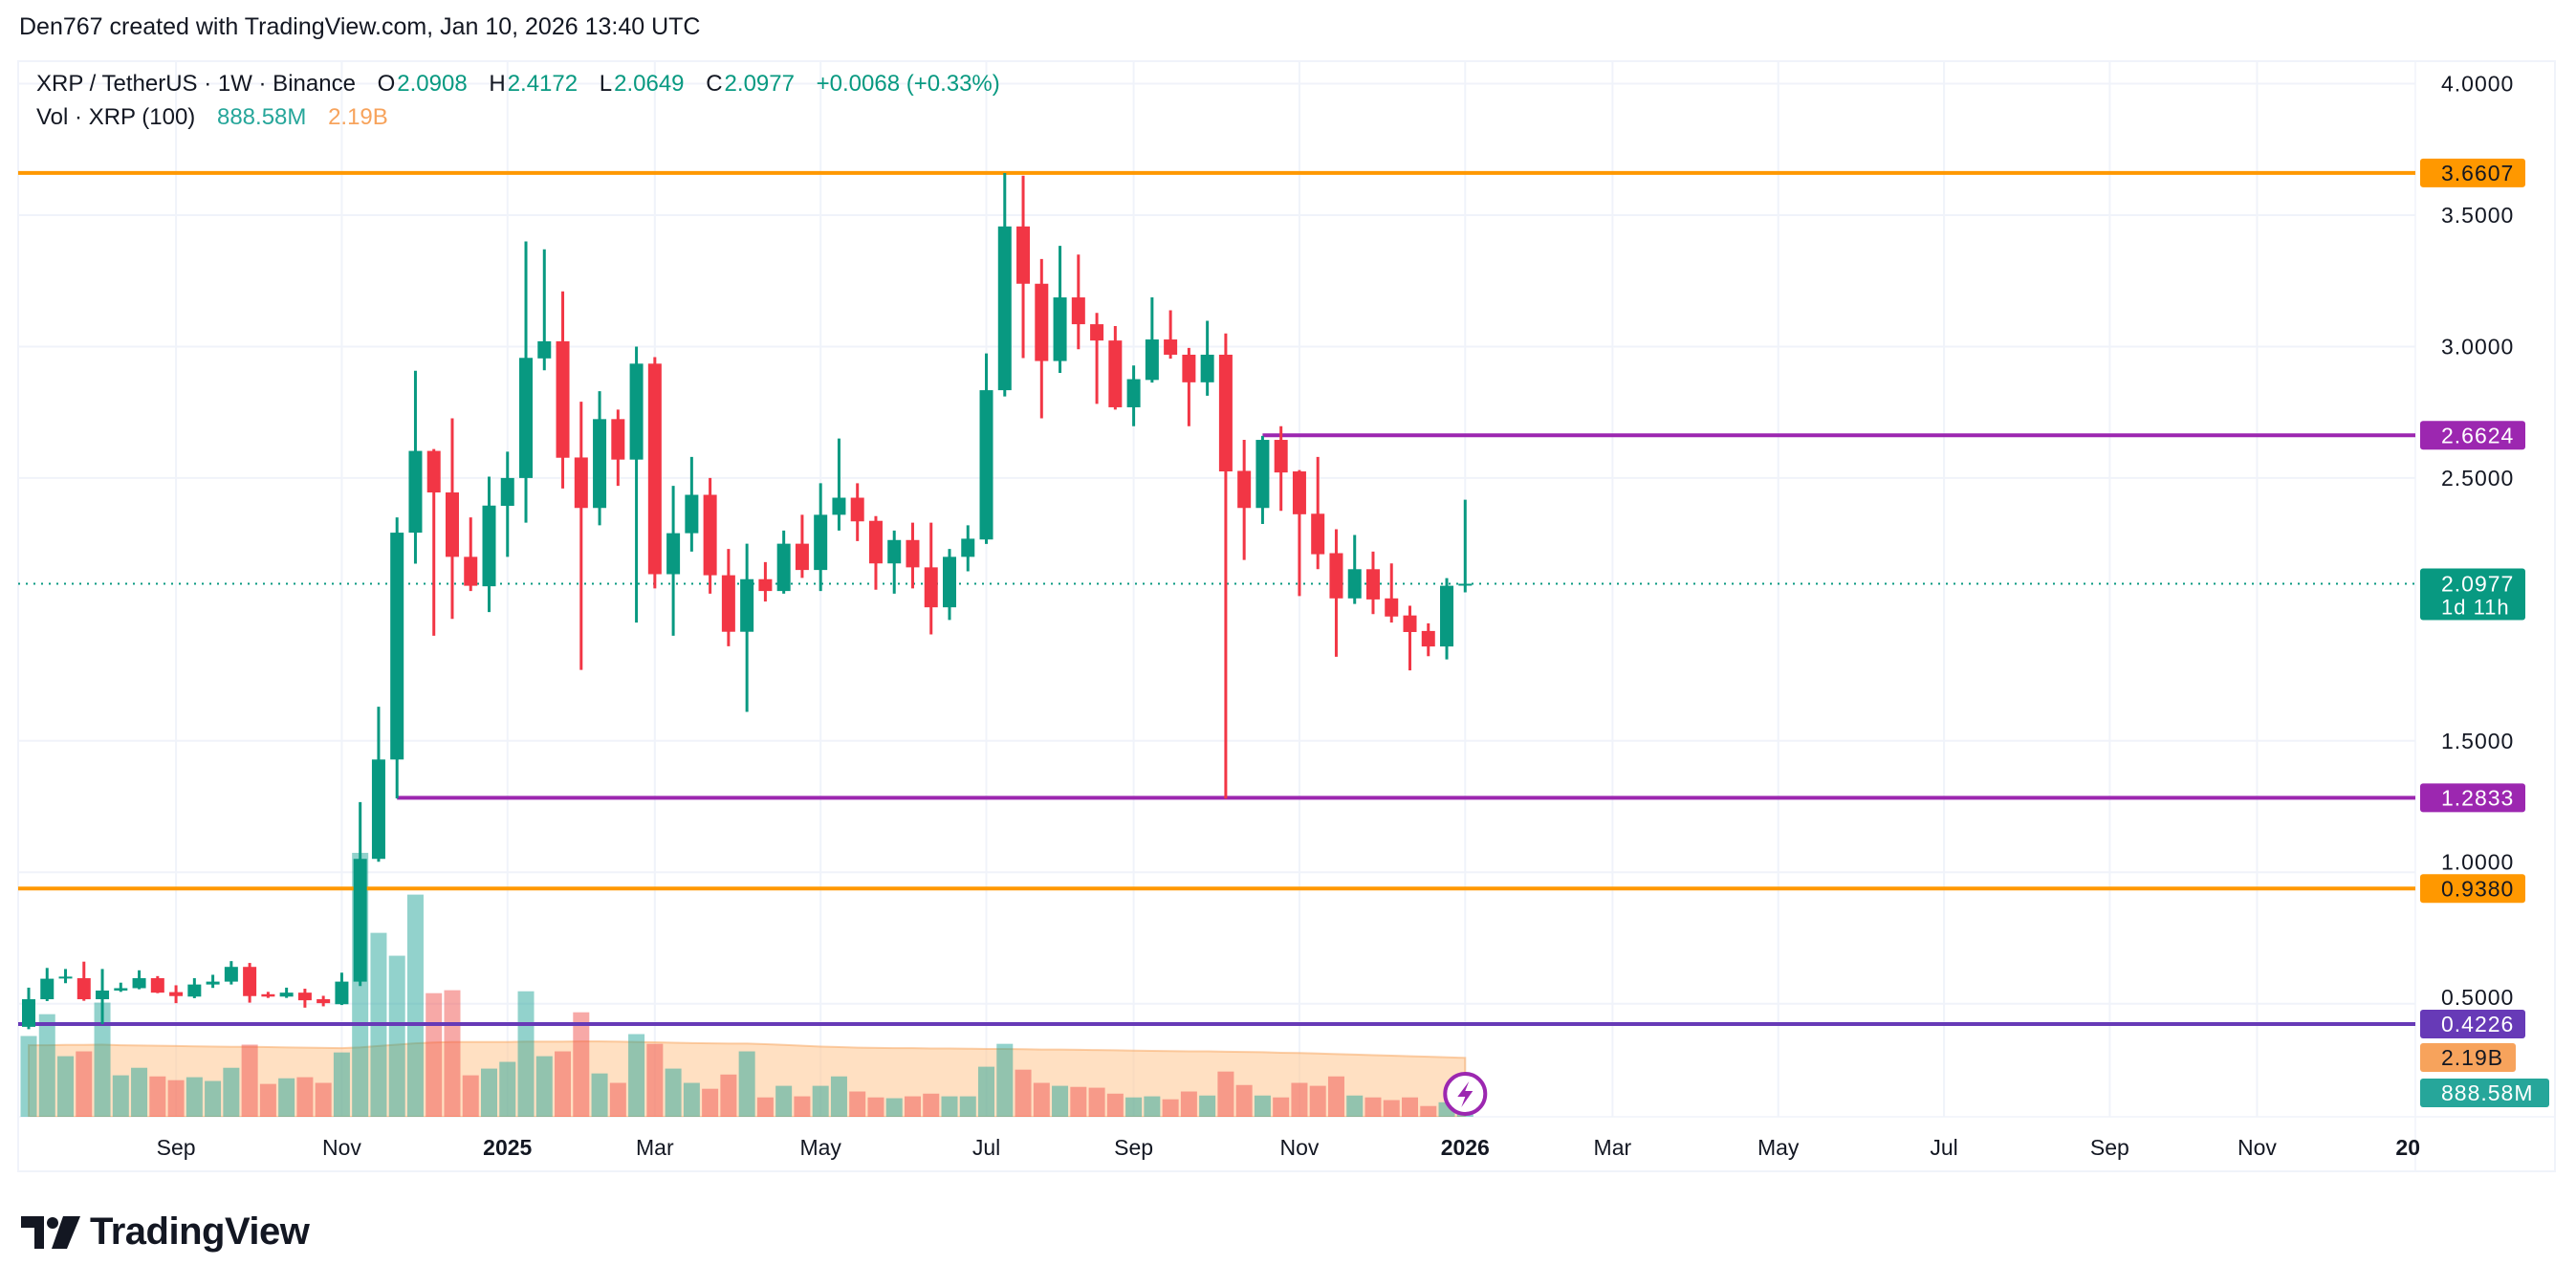 Image resolution: width=2576 pixels, height=1287 pixels. What do you see at coordinates (2477, 862) in the screenshot?
I see `price-tick-label: 1.0000` at bounding box center [2477, 862].